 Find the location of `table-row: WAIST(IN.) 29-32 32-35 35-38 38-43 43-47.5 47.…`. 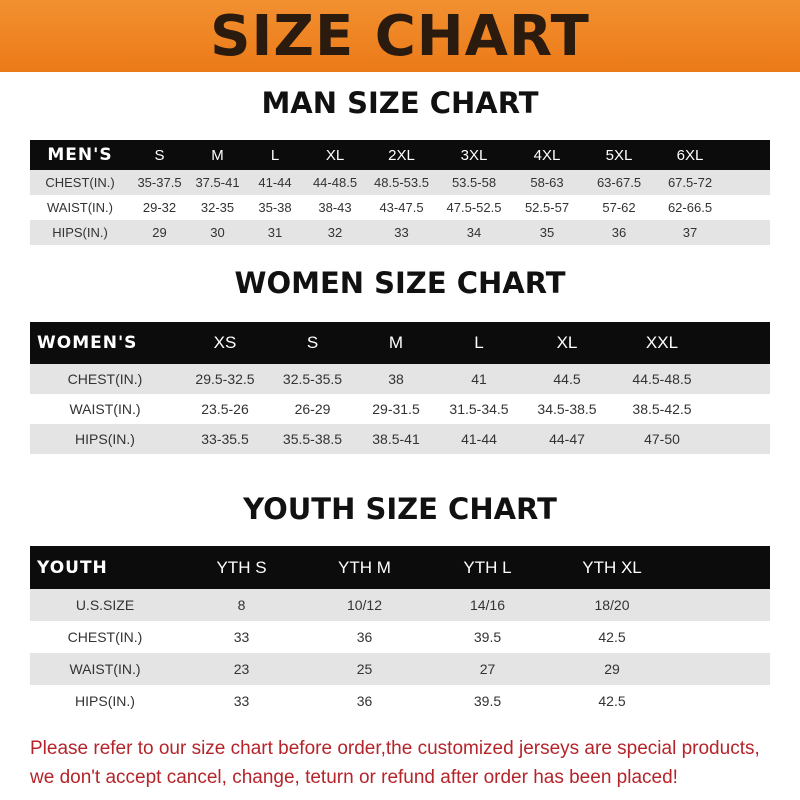

table-row: WAIST(IN.) 29-32 32-35 35-38 38-43 43-47.5 47.… is located at coordinates (400, 207).